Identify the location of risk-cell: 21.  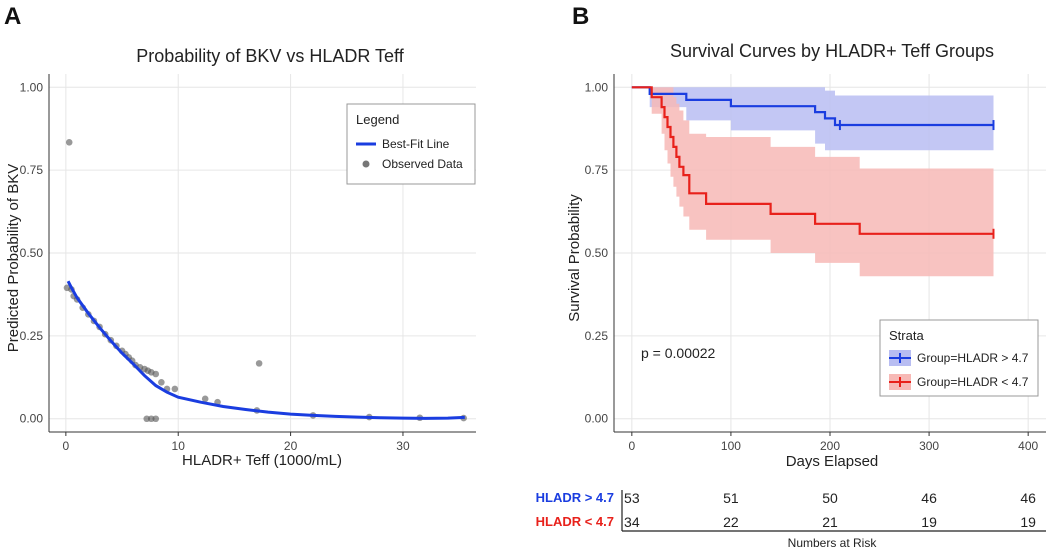
(830, 522).